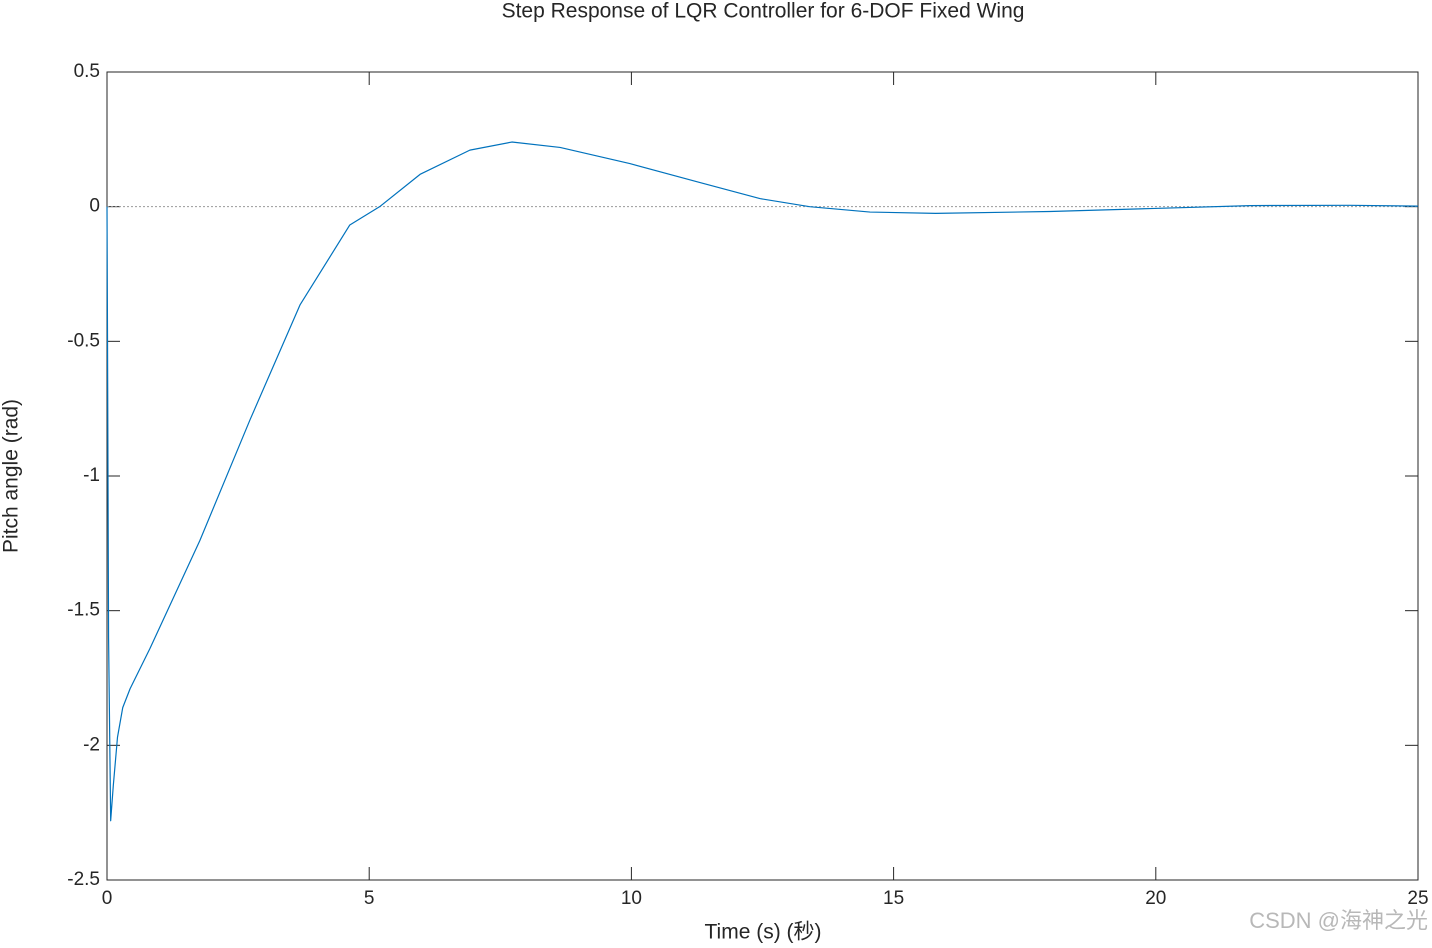 Image resolution: width=1432 pixels, height=948 pixels. Describe the element at coordinates (631, 898) in the screenshot. I see `x-tick-label: 10` at that location.